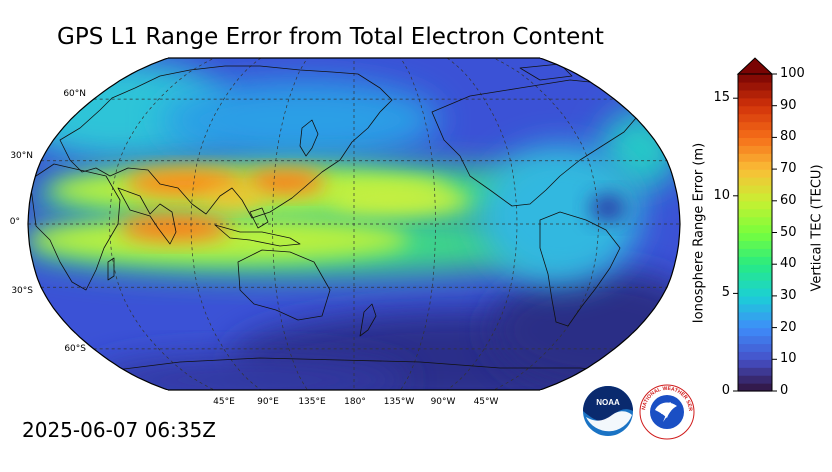 The image size is (832, 472). I want to click on lat-label-0: 0°, so click(14, 222).